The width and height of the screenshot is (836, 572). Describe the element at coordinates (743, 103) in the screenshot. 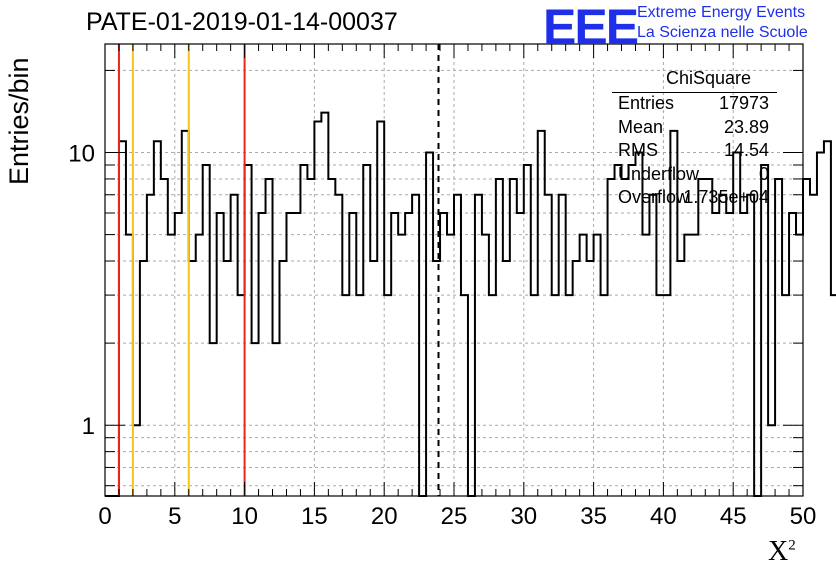

I see `stats-value: 17973` at that location.